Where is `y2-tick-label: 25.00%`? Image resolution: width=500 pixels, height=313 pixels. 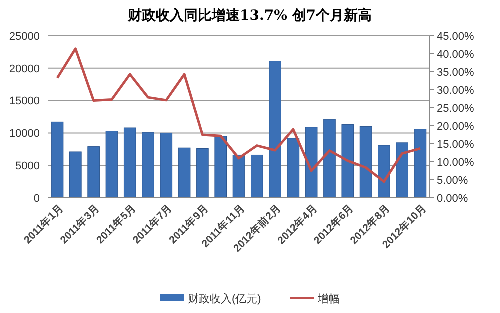
y2-tick-label: 25.00% is located at coordinates (456, 108).